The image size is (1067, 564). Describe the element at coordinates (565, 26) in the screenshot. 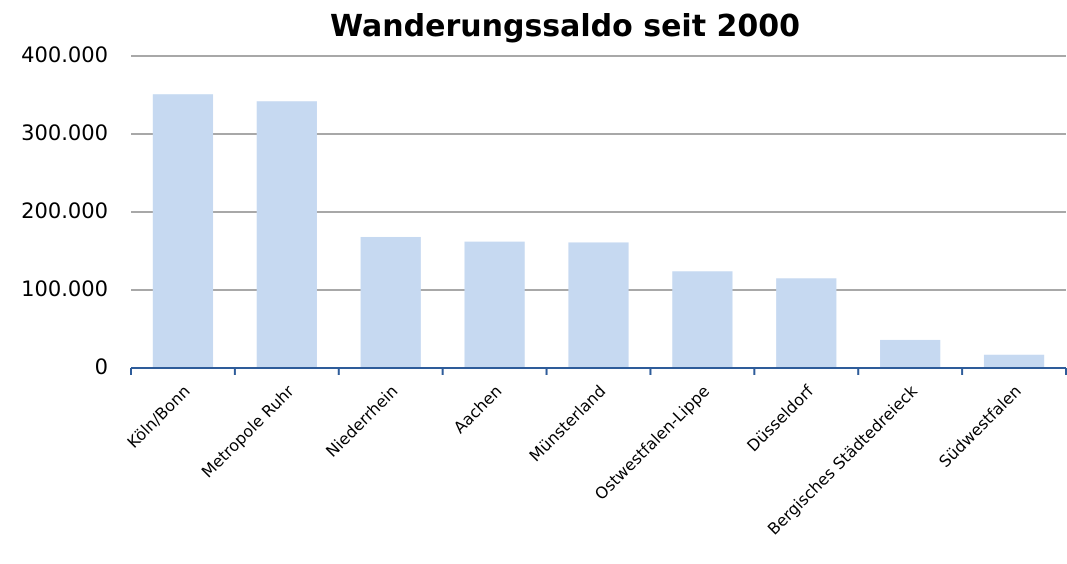

I see `chart-title: Wanderungssaldo seit 2000` at that location.